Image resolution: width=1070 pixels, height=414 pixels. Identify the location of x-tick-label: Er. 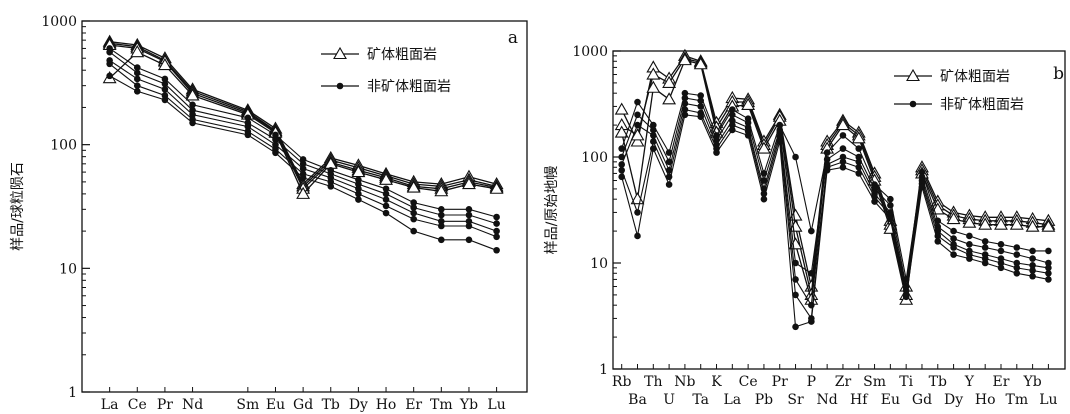
(1001, 382).